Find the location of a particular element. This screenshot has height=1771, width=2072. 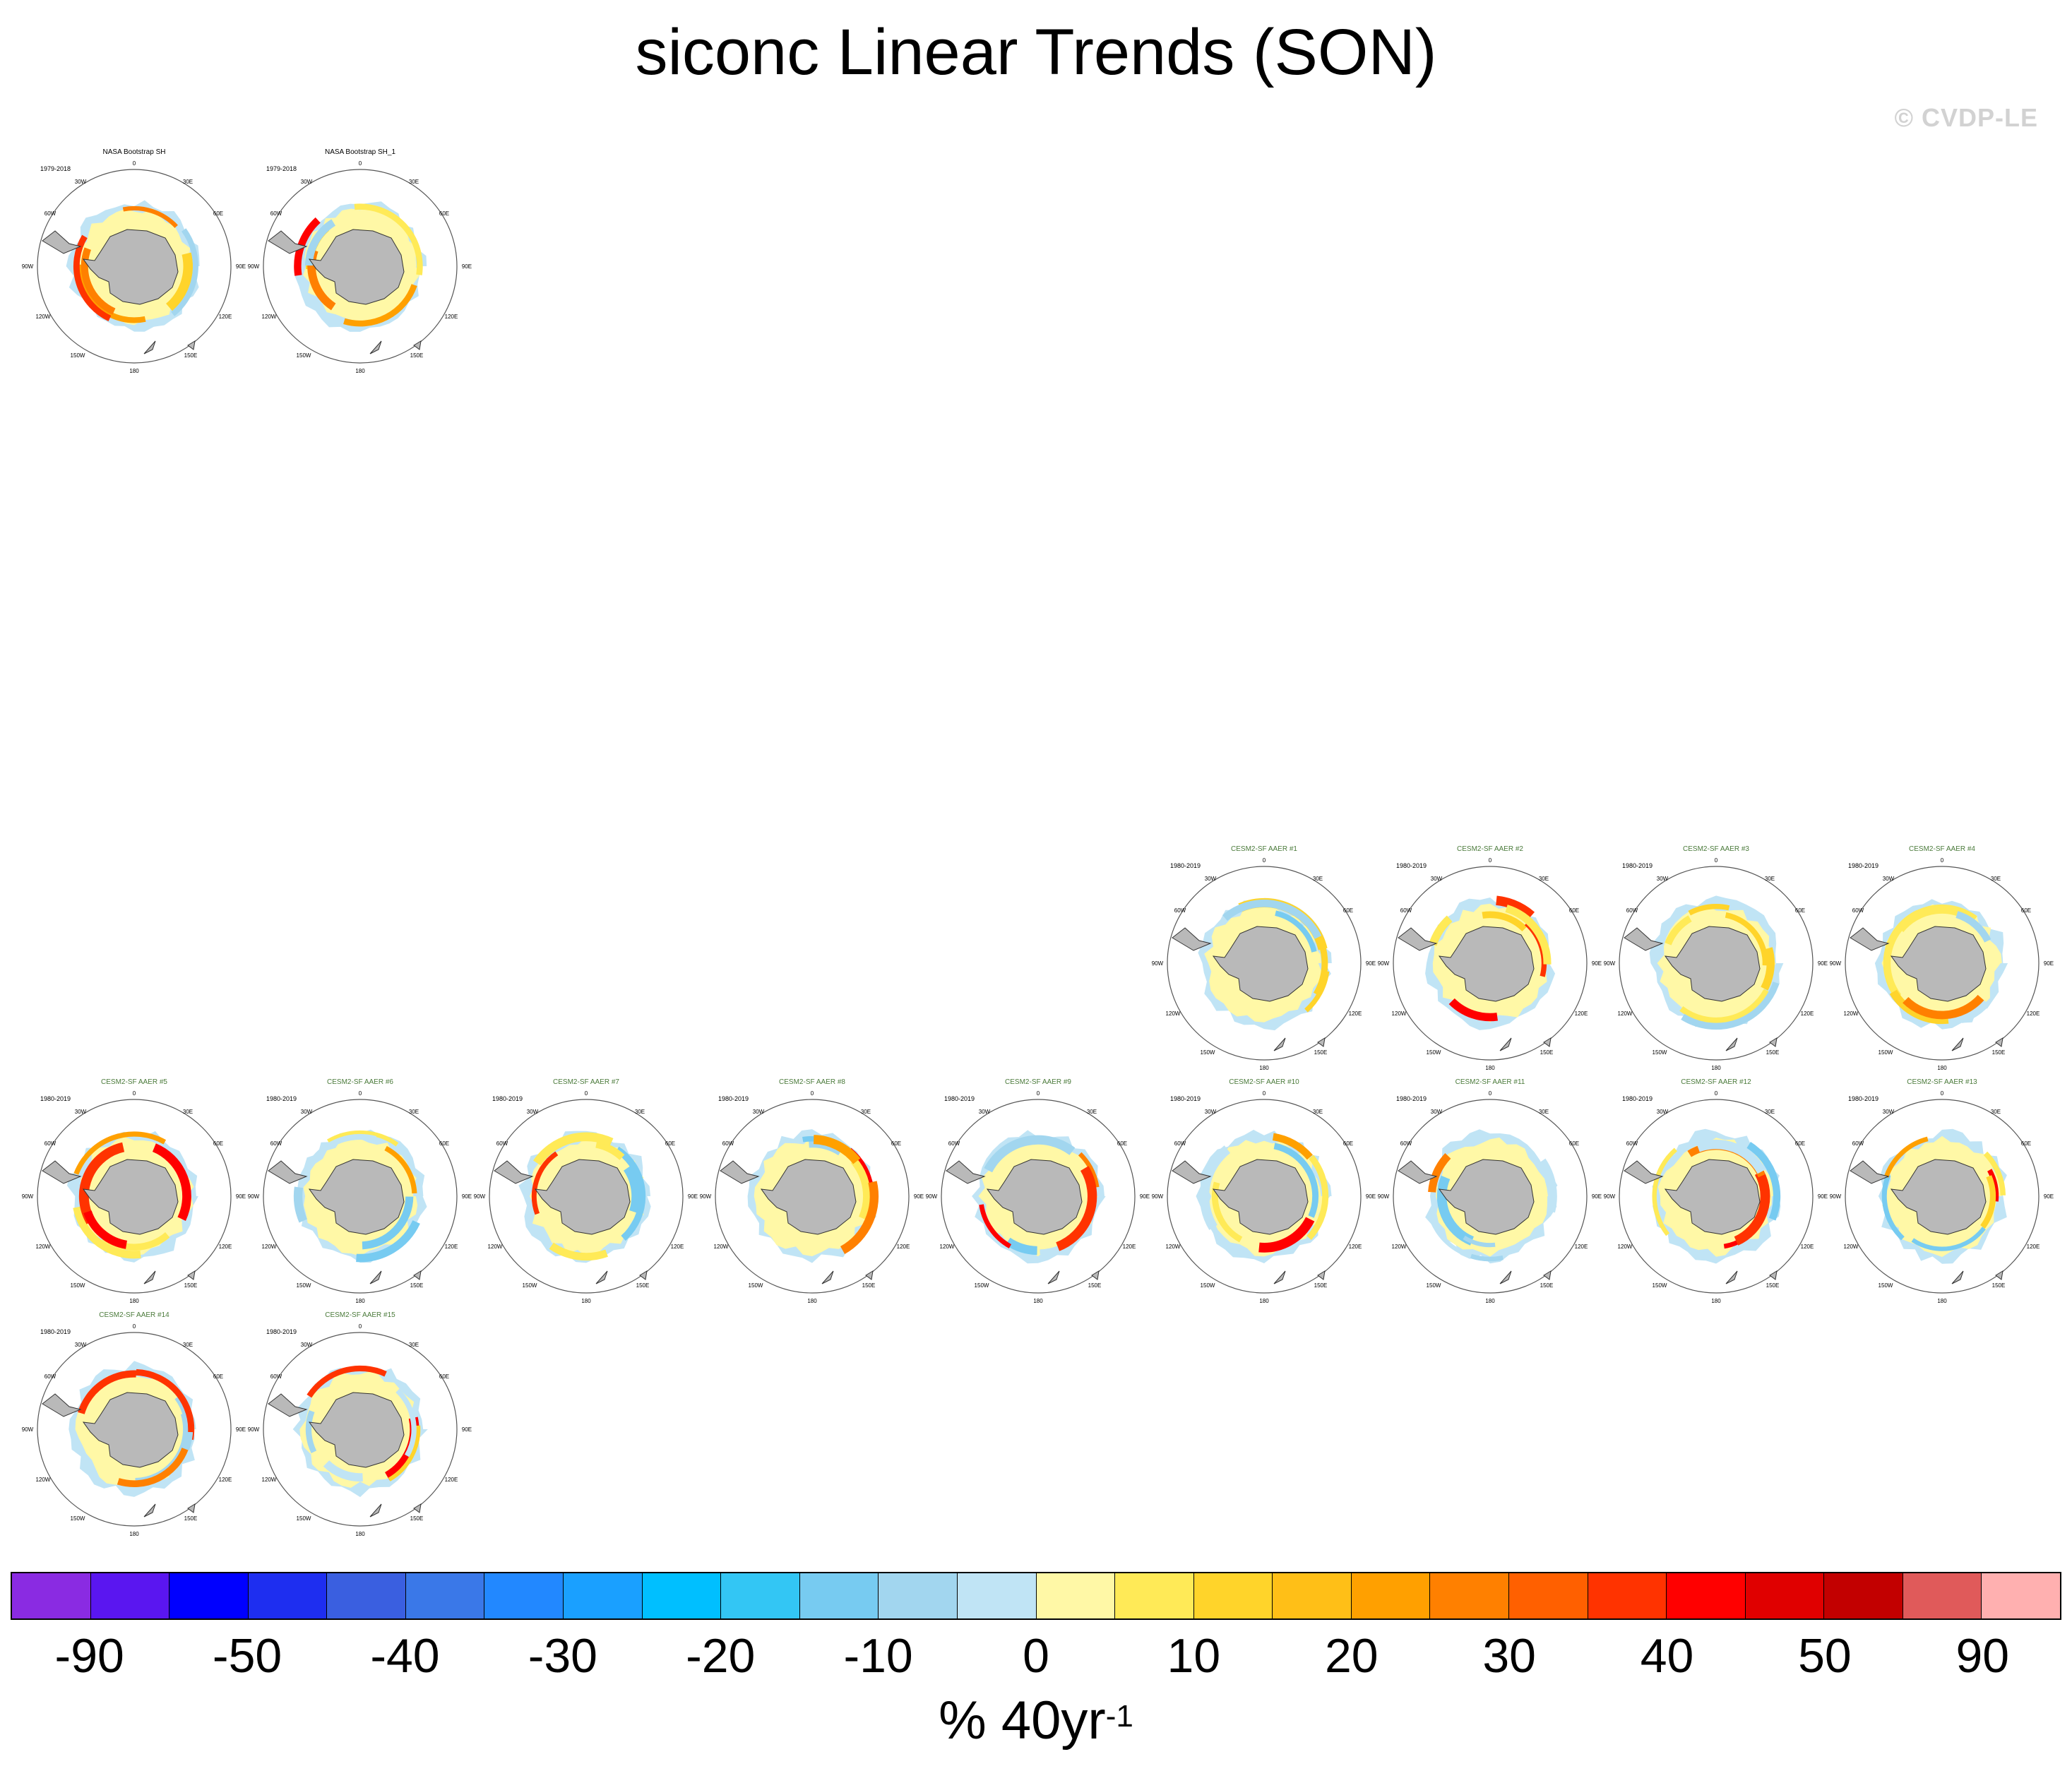

colorbar-label: -90 is located at coordinates (89, 1656).